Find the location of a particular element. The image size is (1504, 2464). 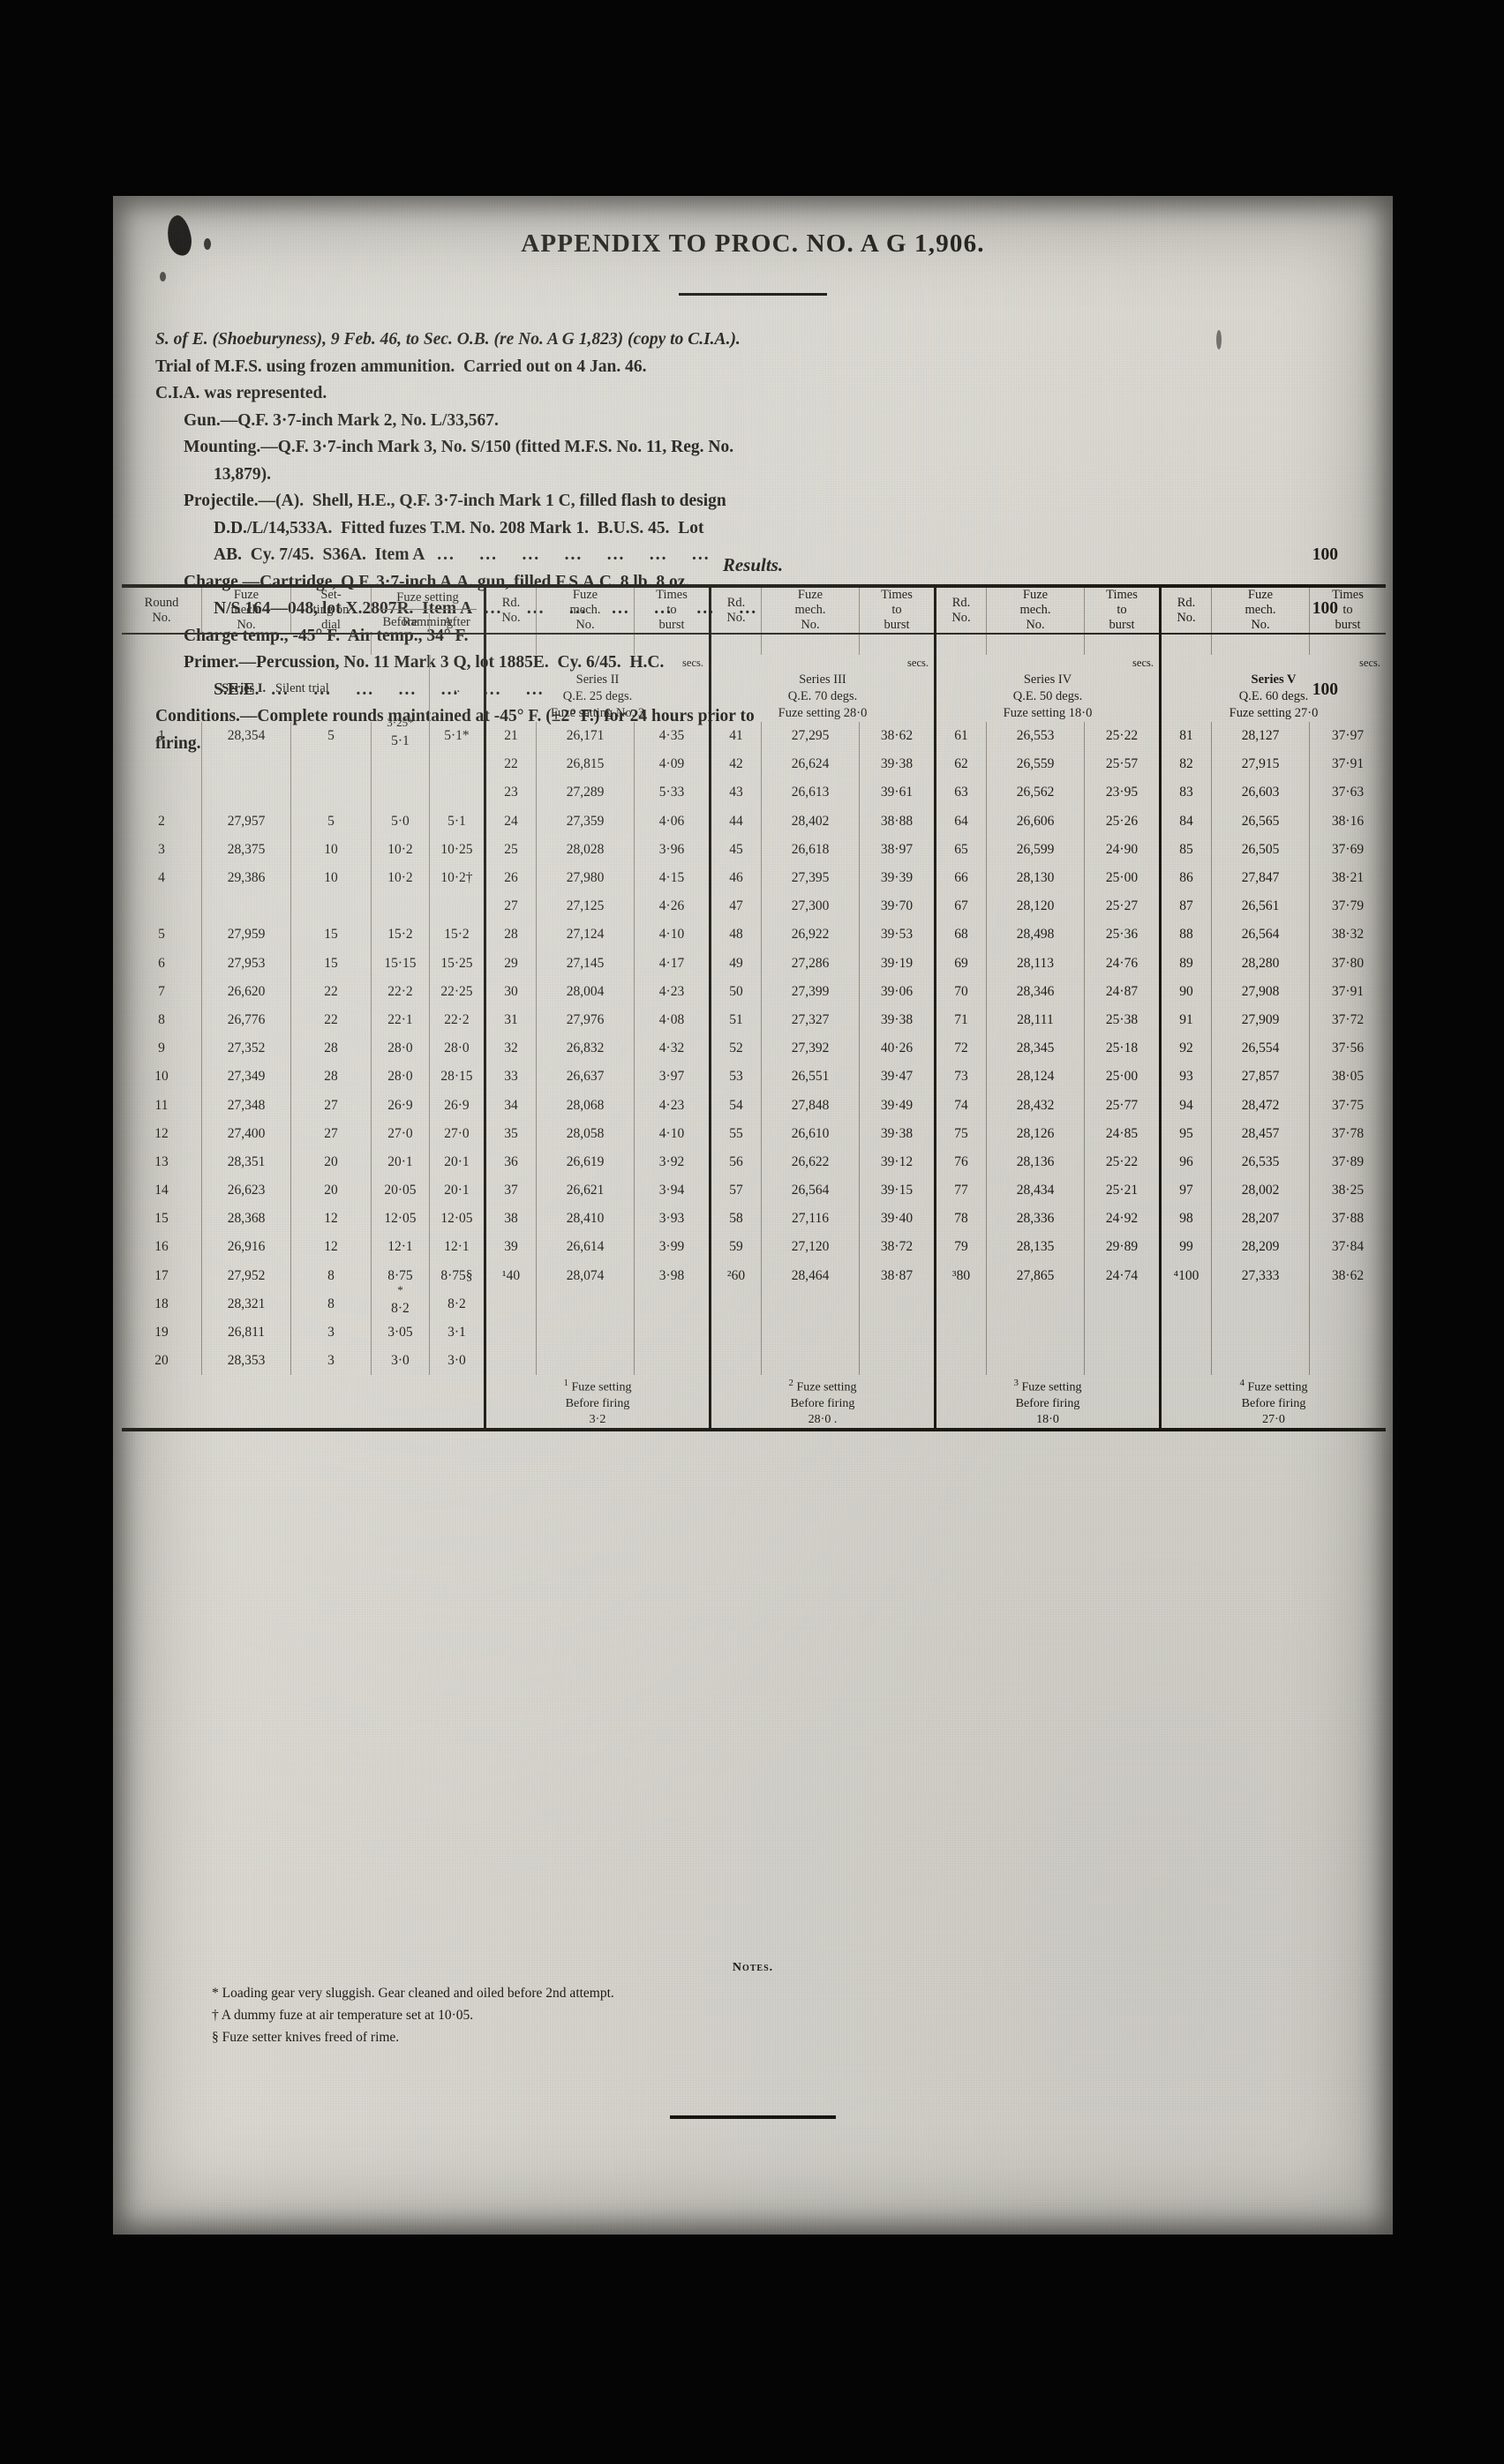

cell-after-ramming: 22·2 is located at coordinates (456, 1020).